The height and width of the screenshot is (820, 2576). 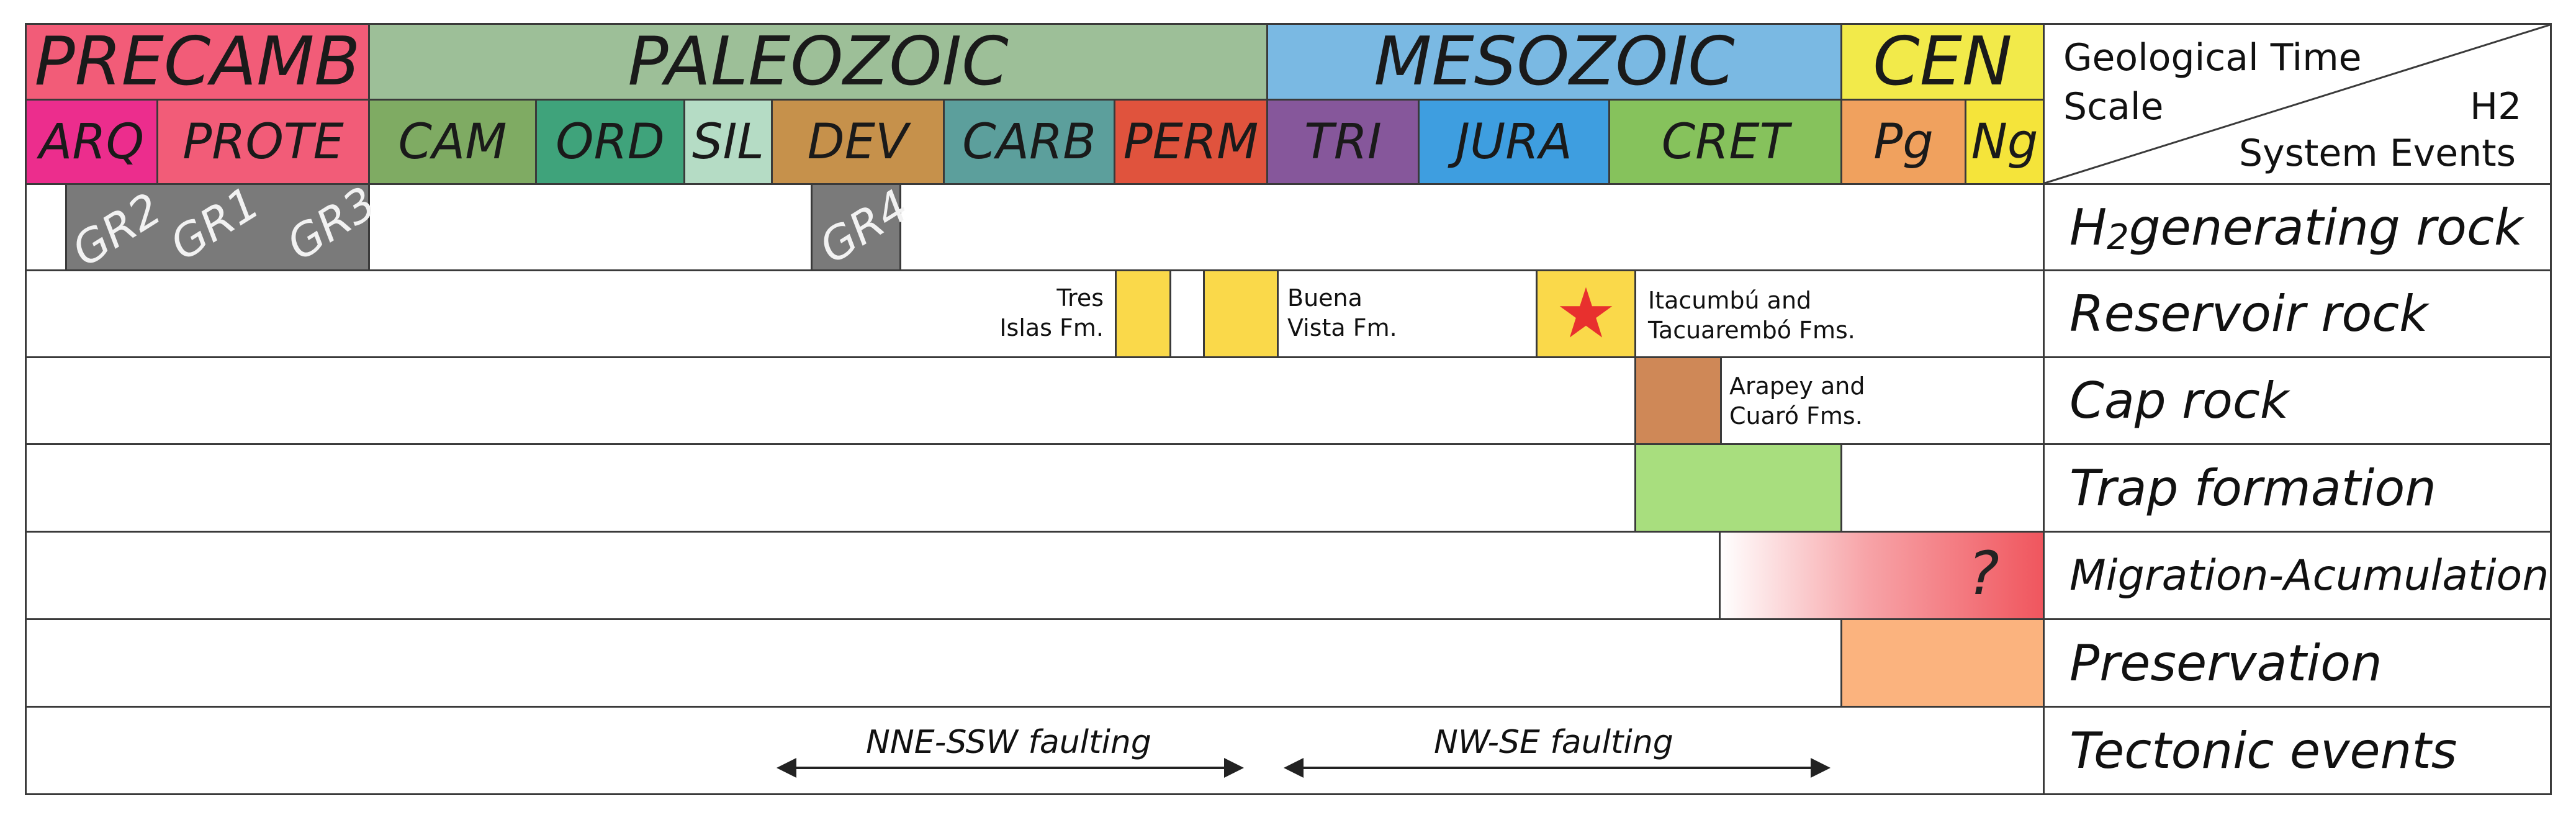 I want to click on note-tres-islas: Tres Islas Fm., so click(x=1048, y=313).